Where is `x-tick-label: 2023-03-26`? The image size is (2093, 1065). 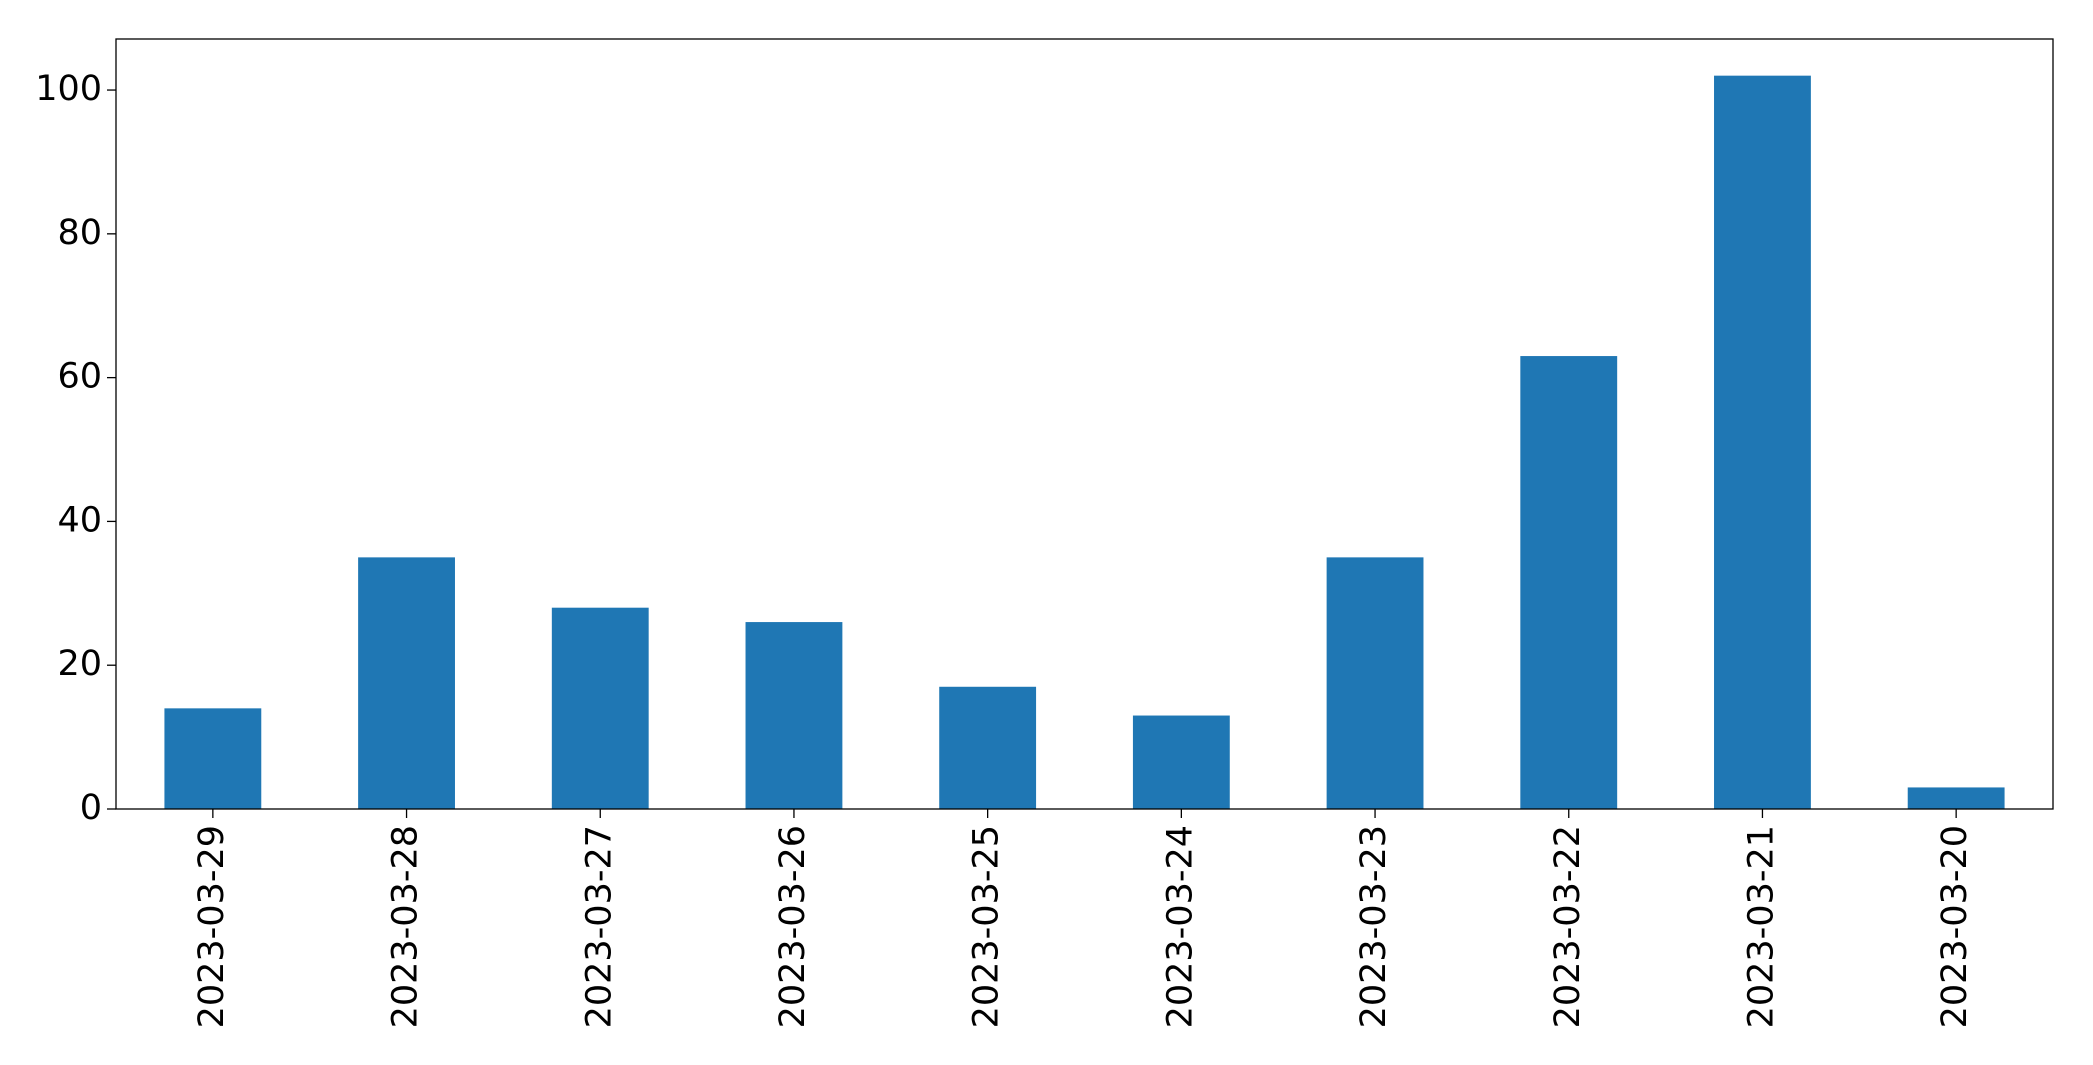 x-tick-label: 2023-03-26 is located at coordinates (793, 926).